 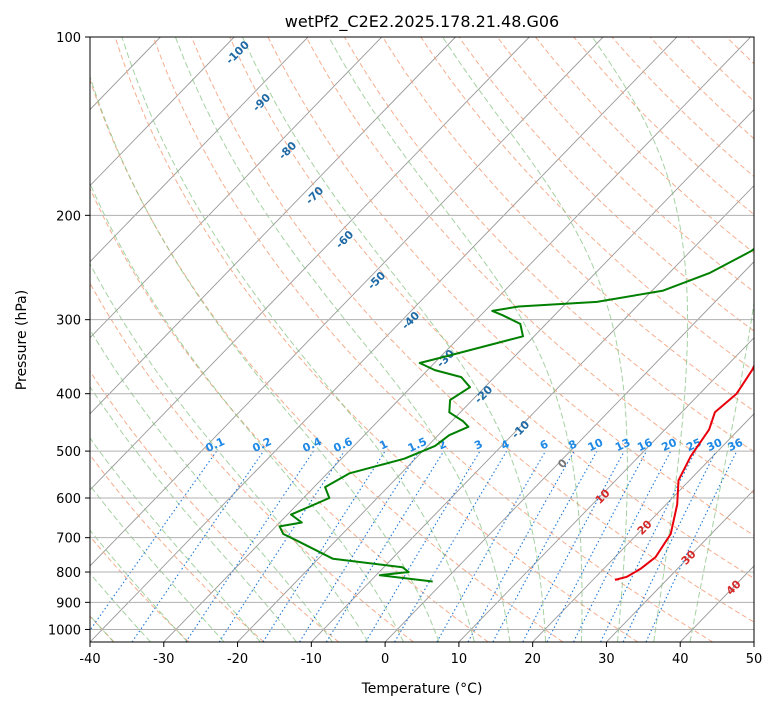 What do you see at coordinates (237, 659) in the screenshot?
I see `x-tick-label: -20` at bounding box center [237, 659].